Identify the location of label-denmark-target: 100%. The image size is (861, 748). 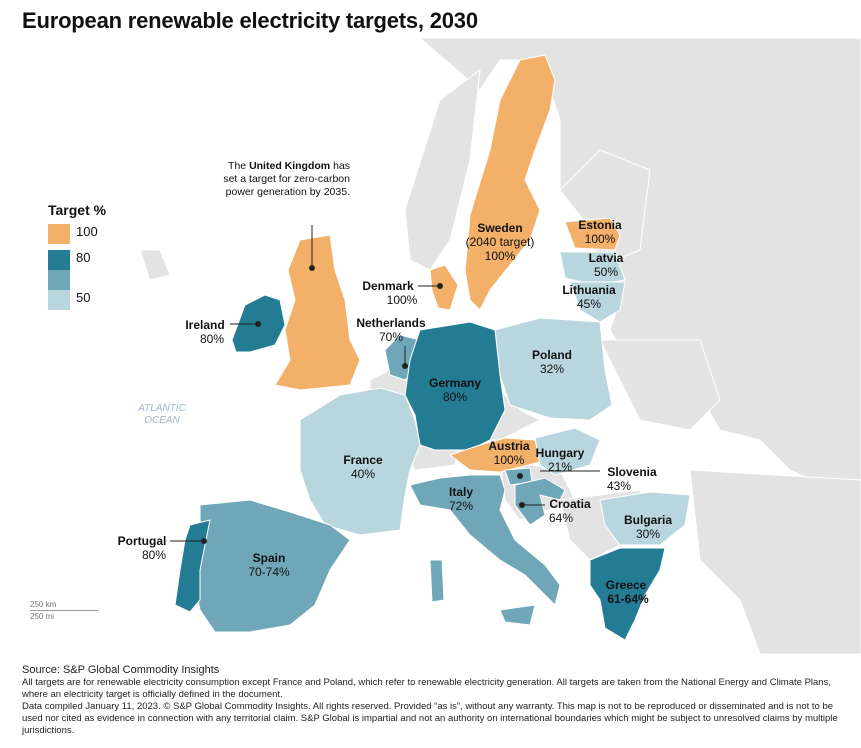
(402, 300).